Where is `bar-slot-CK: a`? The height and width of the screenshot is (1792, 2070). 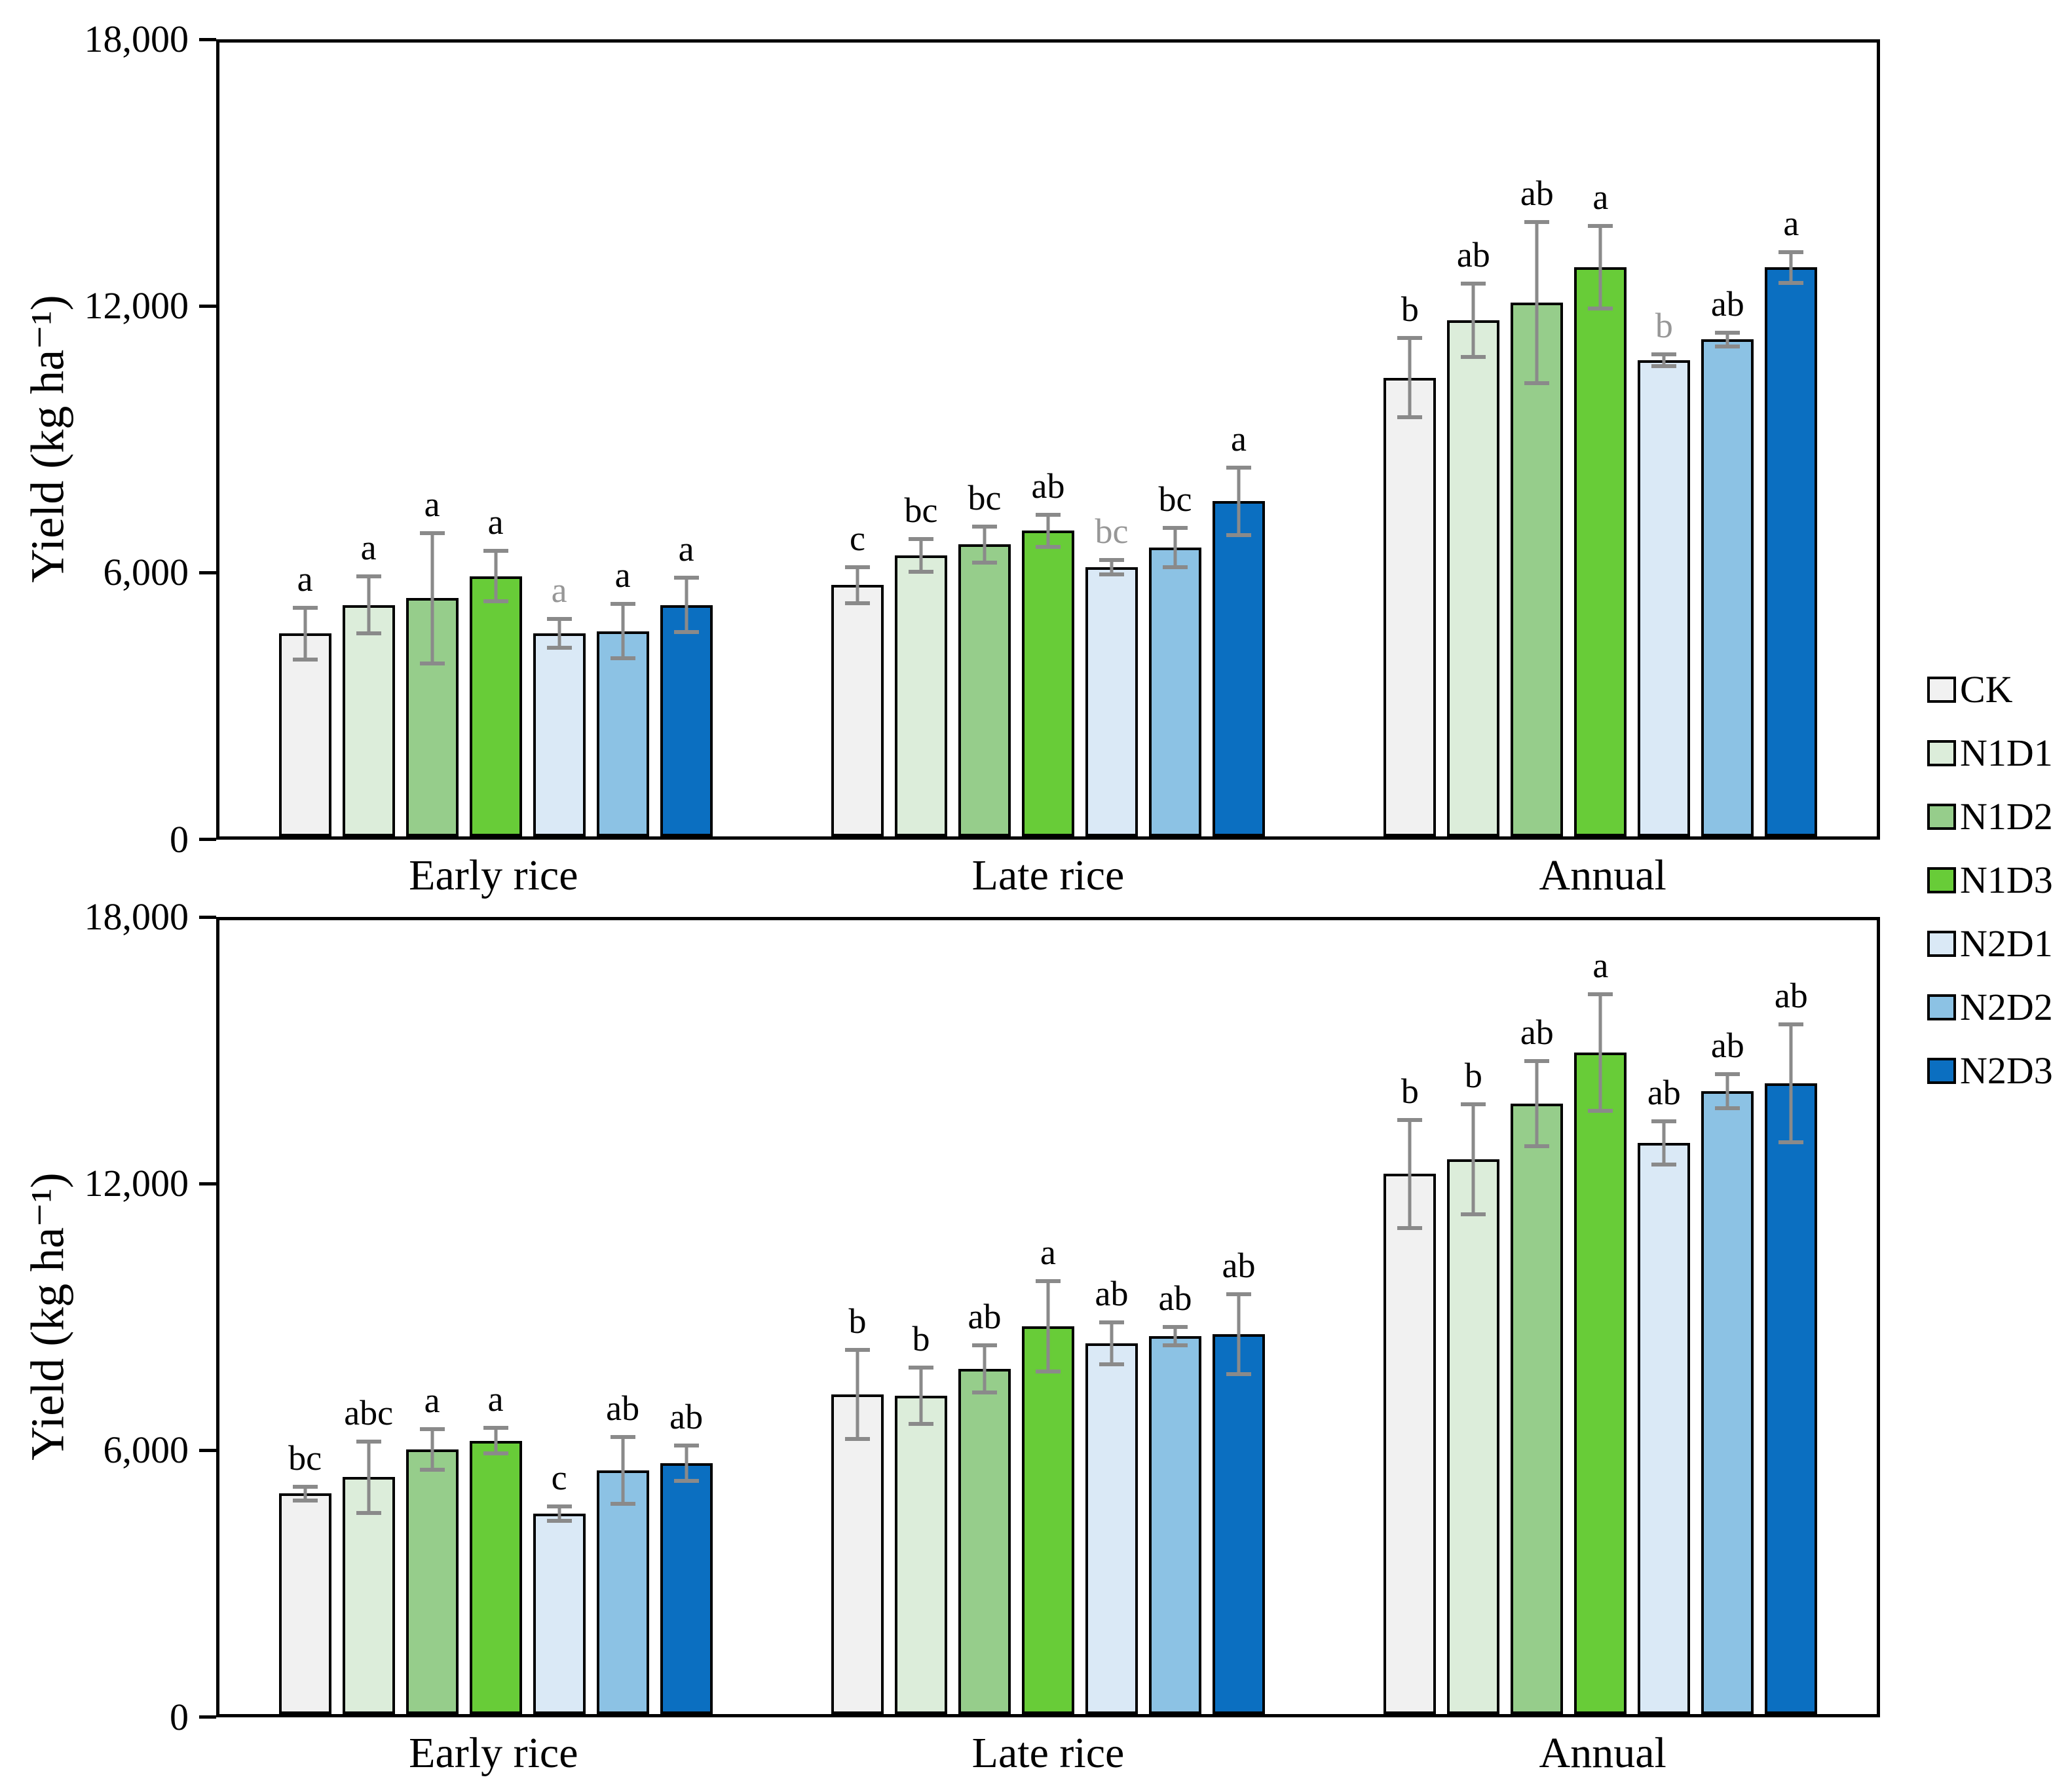 bar-slot-CK: a is located at coordinates (304, 439).